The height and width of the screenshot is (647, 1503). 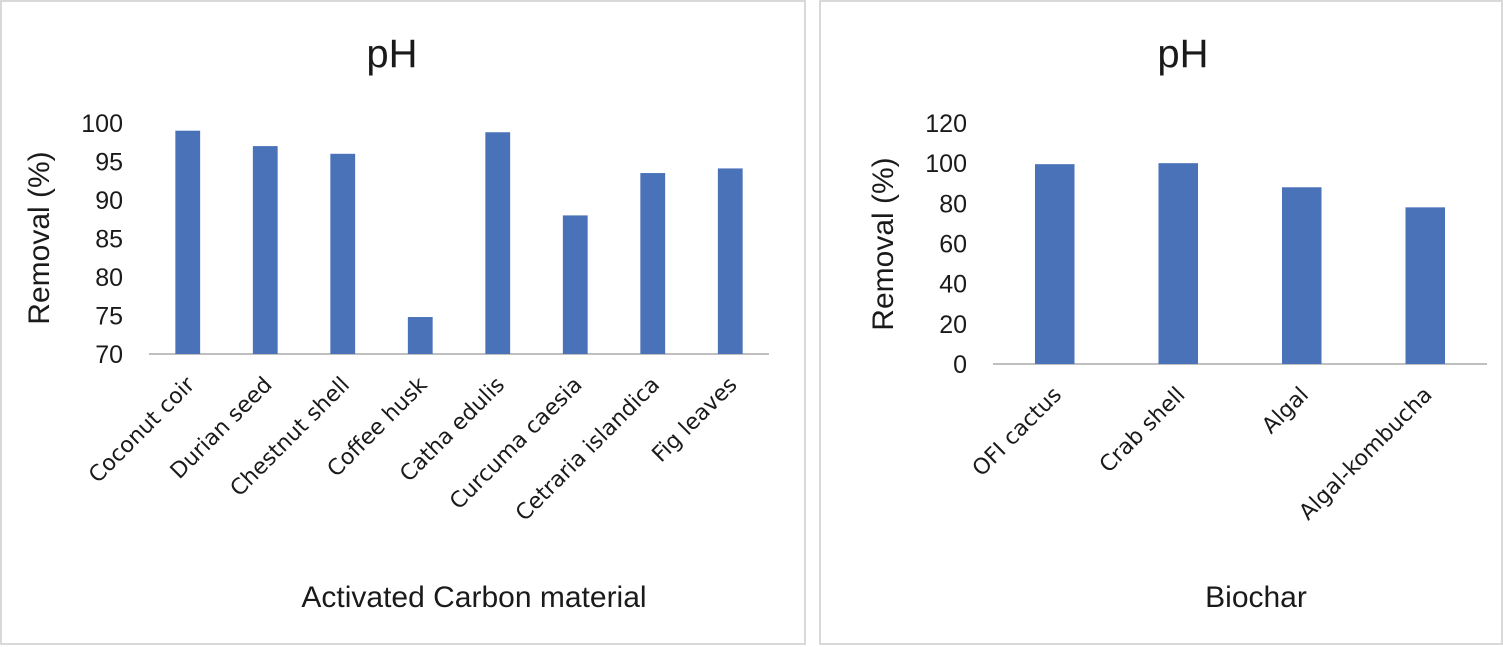 I want to click on y-tick-label: 75, so click(x=109, y=317).